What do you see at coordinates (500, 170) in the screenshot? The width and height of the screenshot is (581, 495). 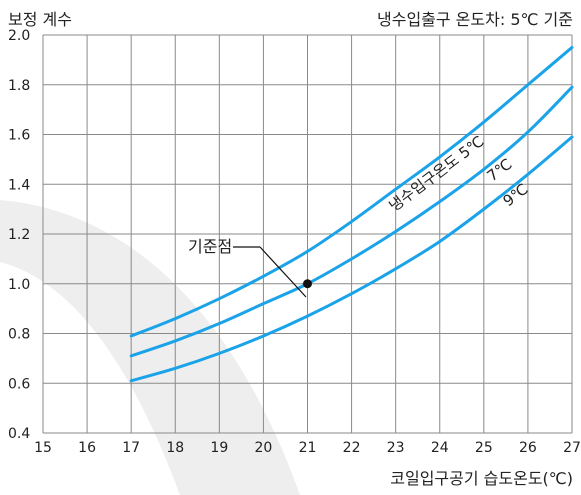 I see `series-label-7c: 7℃` at bounding box center [500, 170].